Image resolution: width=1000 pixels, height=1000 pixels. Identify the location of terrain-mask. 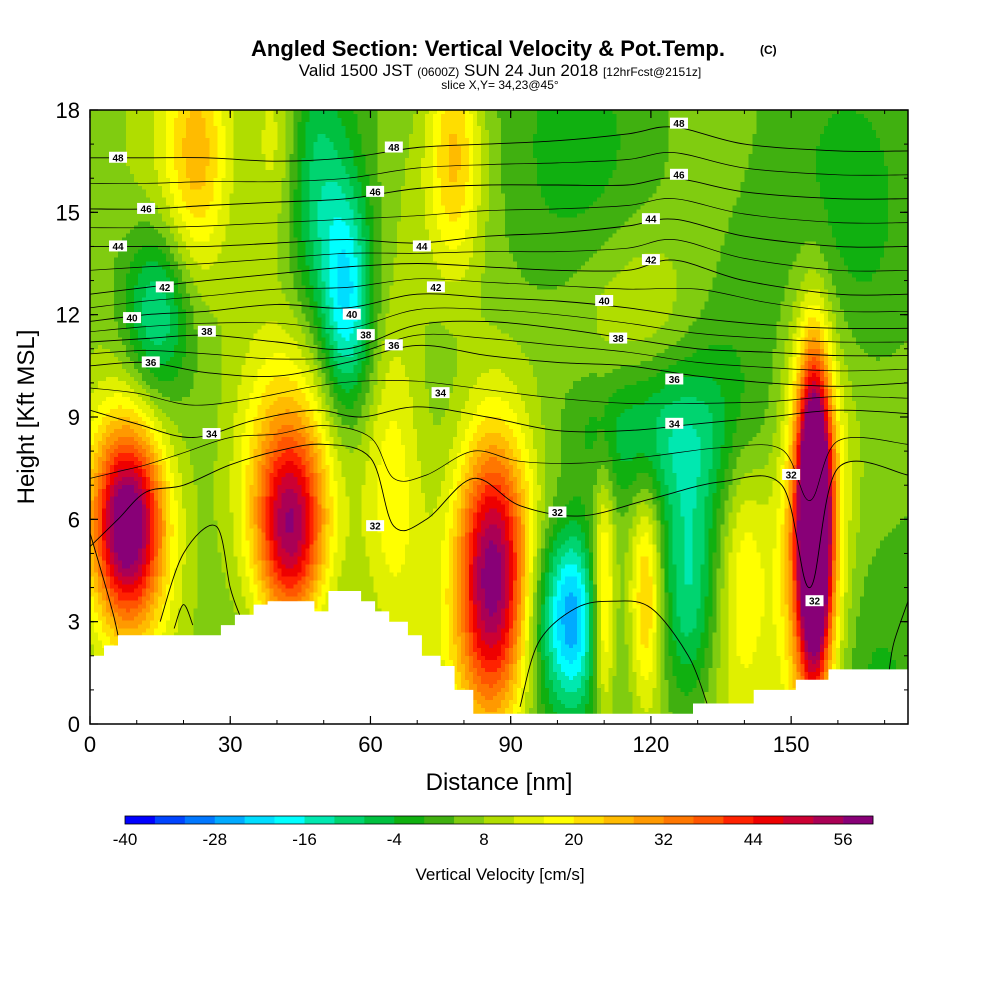
(499, 657).